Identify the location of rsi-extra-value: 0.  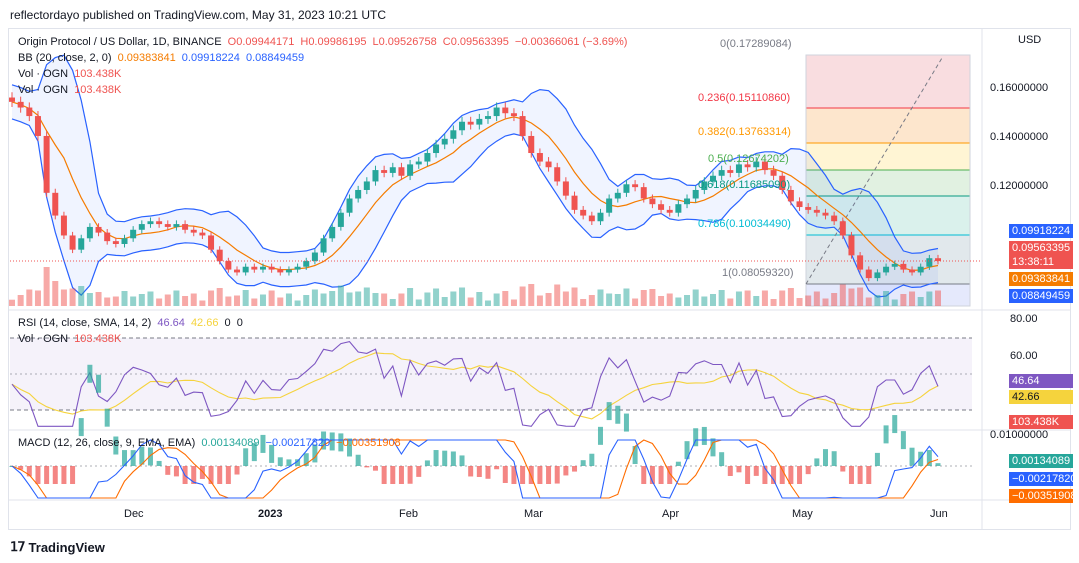
(239, 323).